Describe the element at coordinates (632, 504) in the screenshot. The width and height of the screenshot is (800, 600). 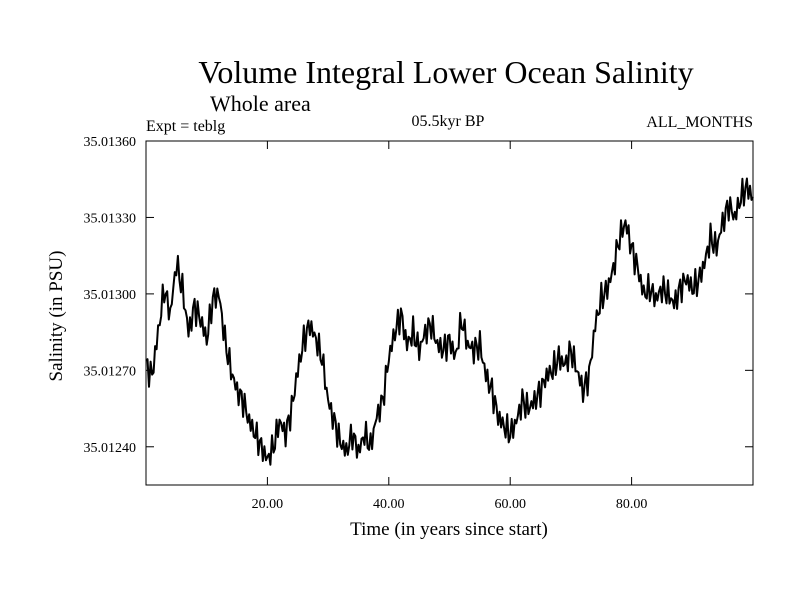
I see `x-tick-label: 80.00` at that location.